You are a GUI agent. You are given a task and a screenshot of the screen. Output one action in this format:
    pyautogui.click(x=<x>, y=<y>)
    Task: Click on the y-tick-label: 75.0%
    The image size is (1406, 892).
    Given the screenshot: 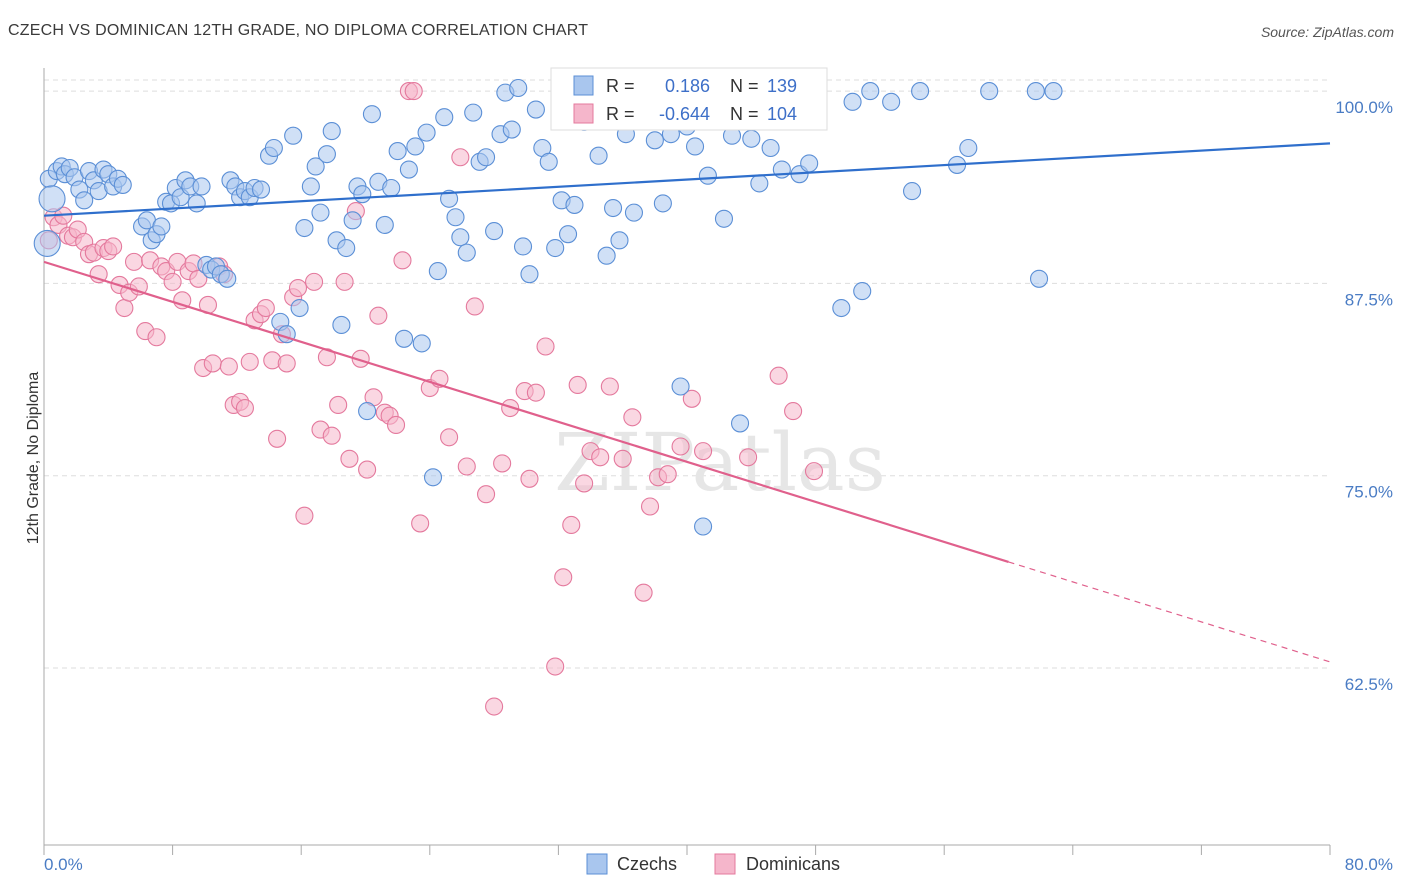 What is the action you would take?
    pyautogui.click(x=1369, y=492)
    